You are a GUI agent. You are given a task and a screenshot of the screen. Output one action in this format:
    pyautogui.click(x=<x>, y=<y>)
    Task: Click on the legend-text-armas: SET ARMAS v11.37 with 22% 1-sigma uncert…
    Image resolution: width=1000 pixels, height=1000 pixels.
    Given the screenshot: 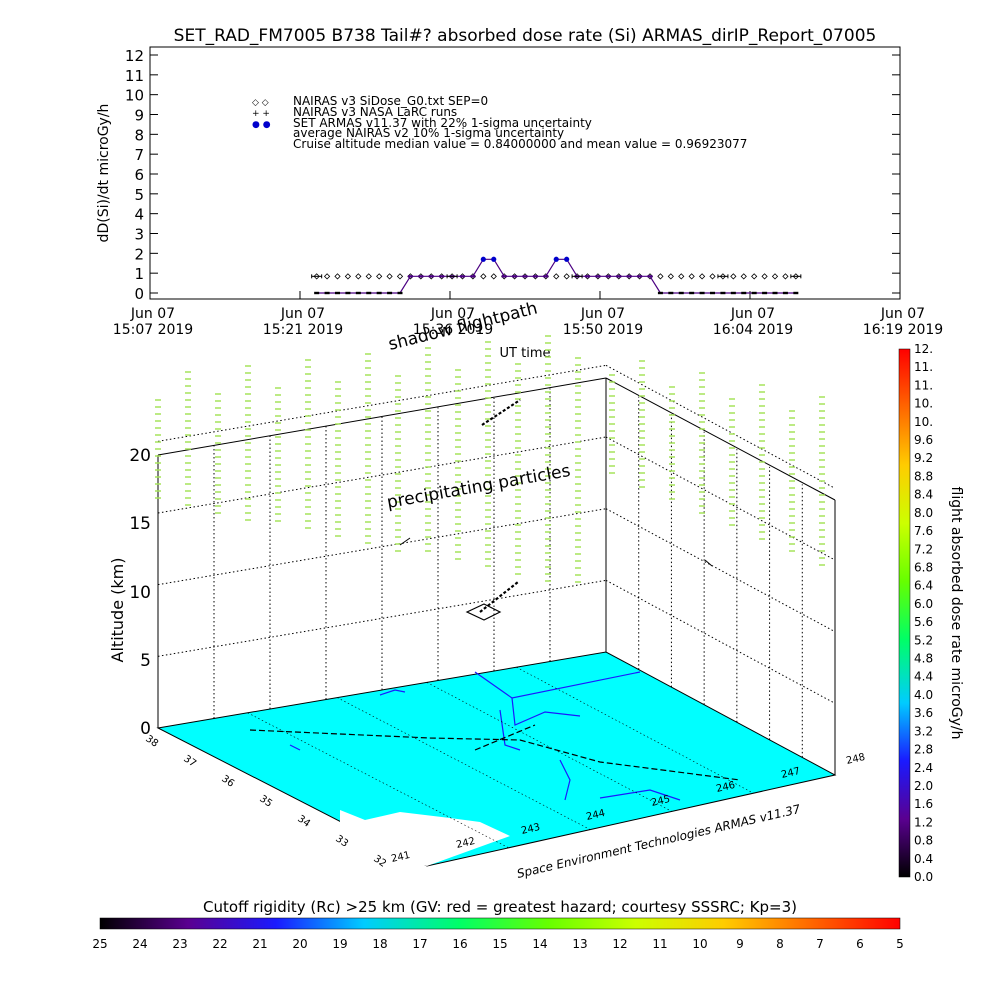 What is the action you would take?
    pyautogui.click(x=442, y=123)
    